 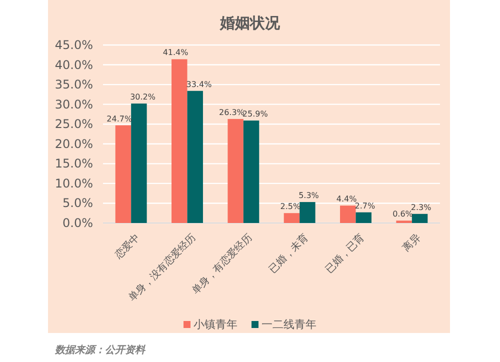 I want to click on y-tick-label: 40.0%, so click(x=73, y=65).